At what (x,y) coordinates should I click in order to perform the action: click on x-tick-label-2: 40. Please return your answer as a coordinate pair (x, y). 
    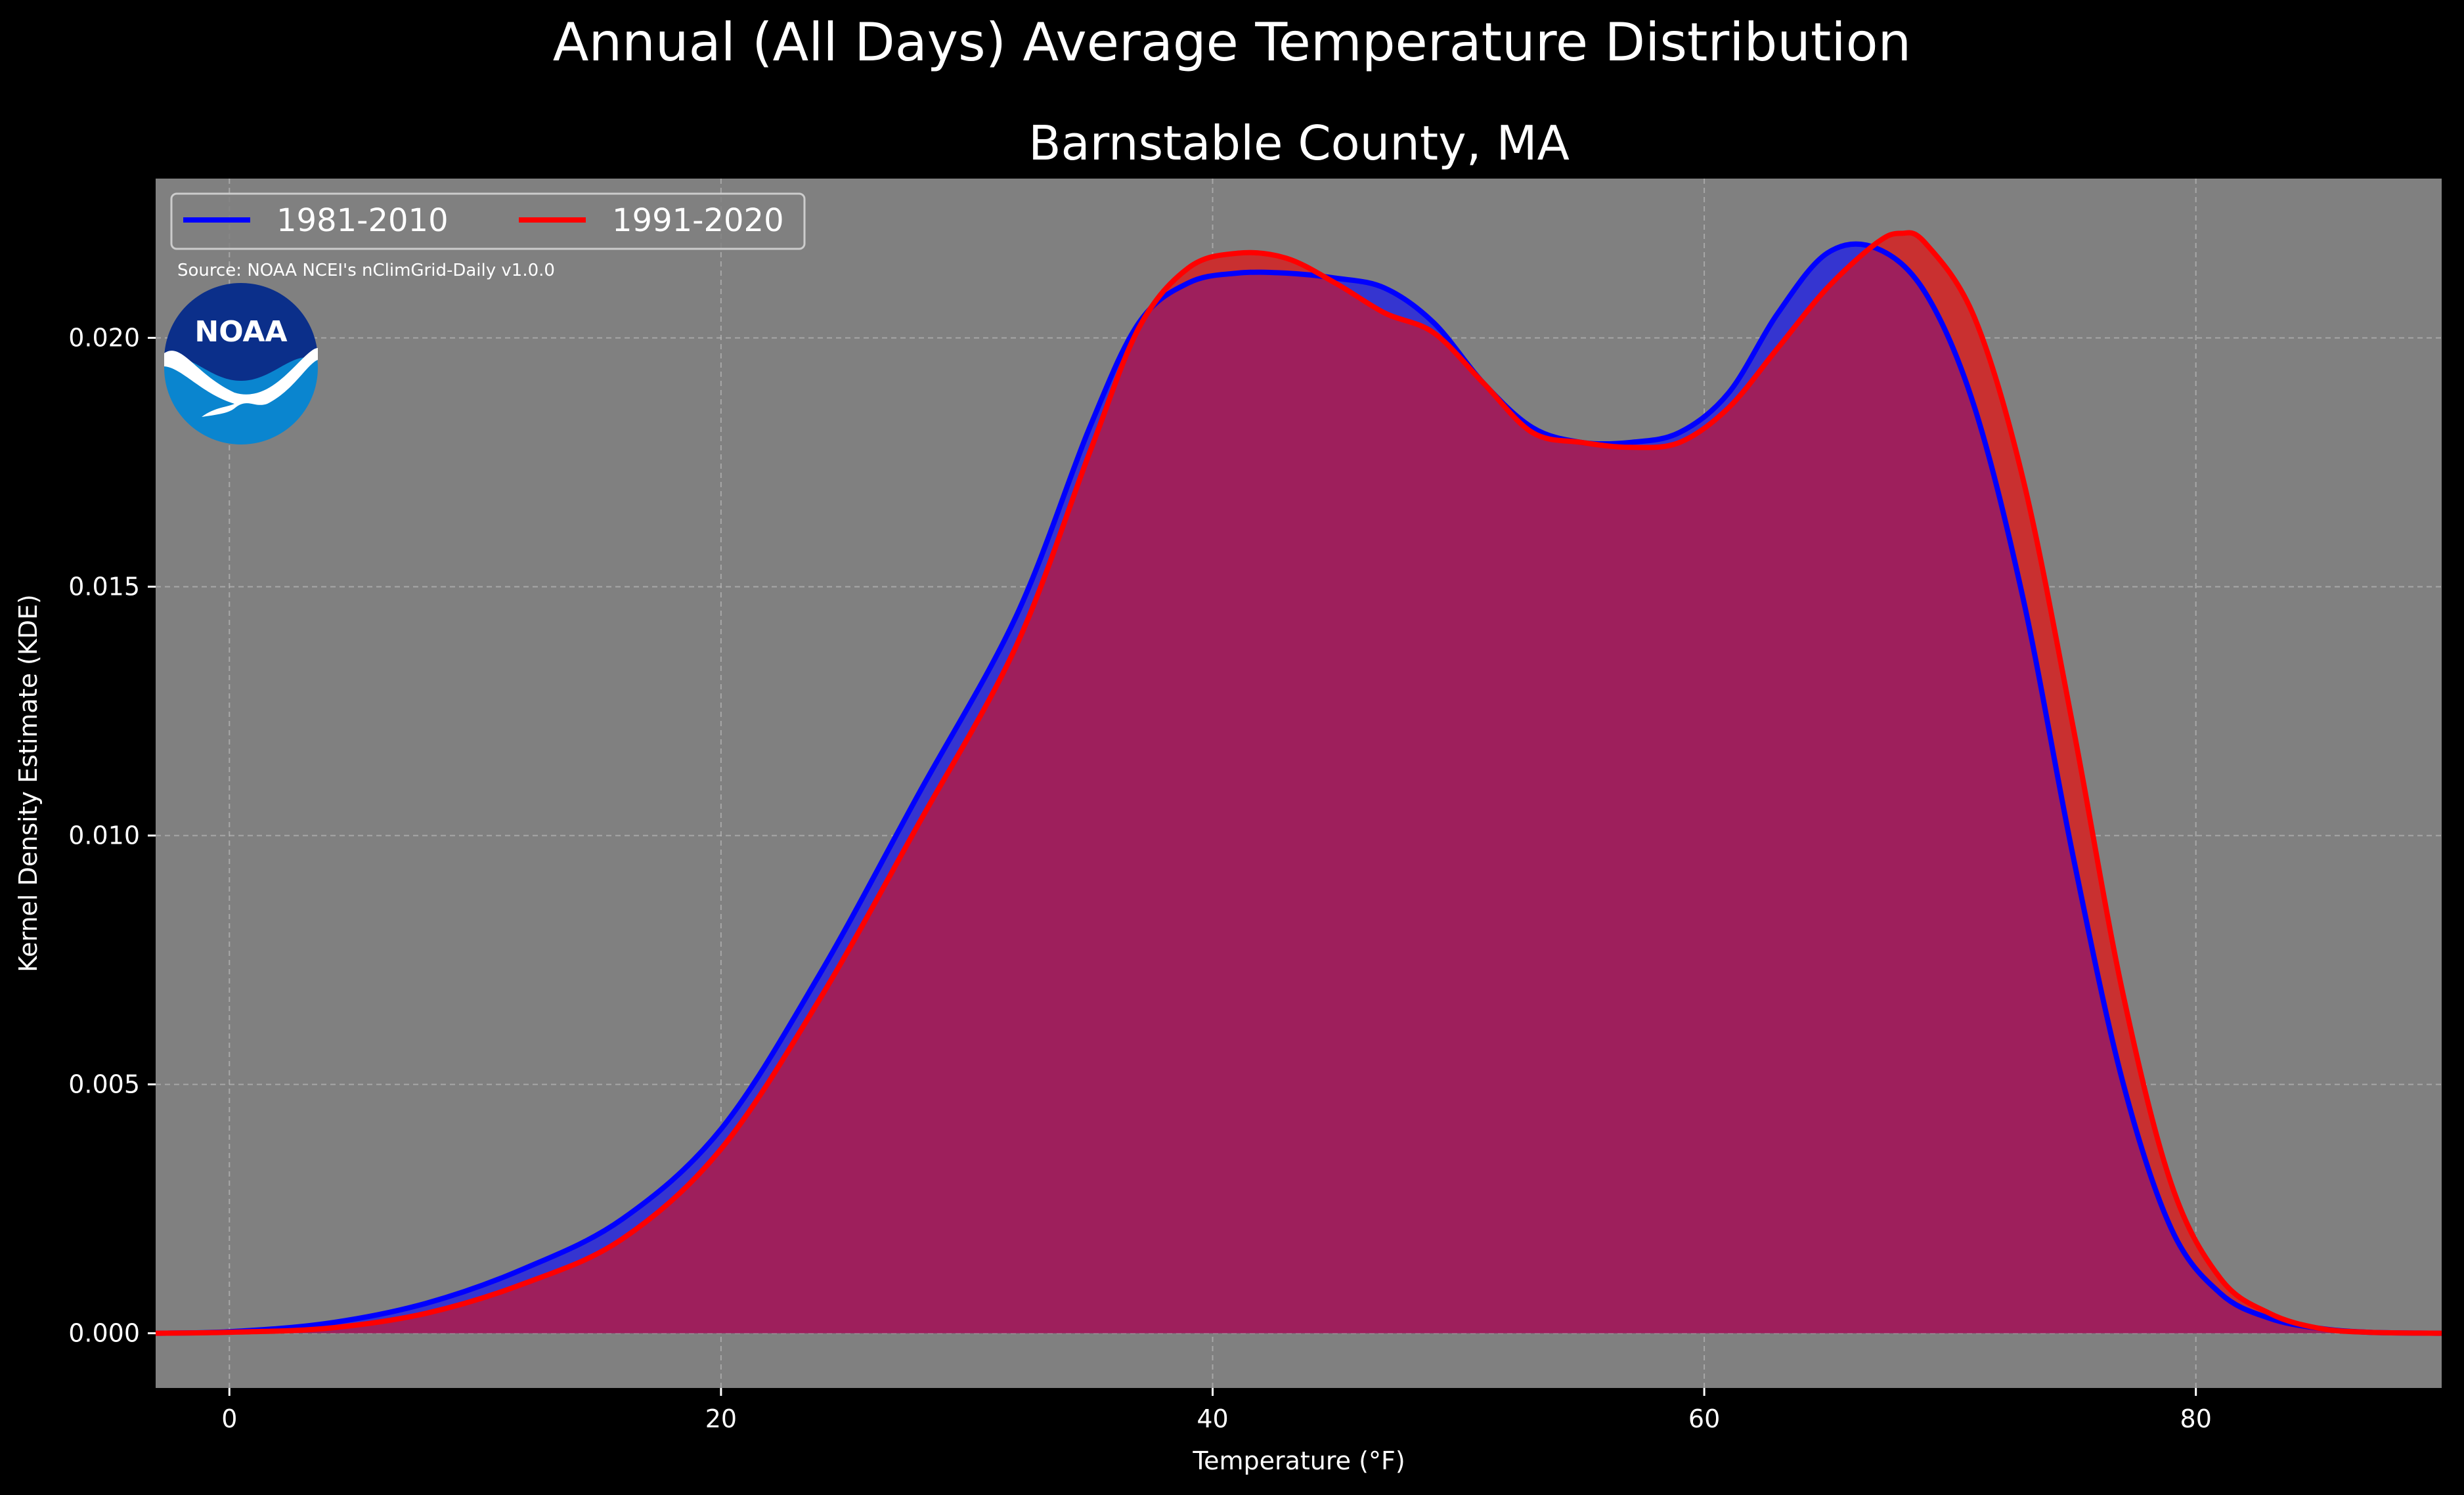
    Looking at the image, I should click on (1212, 1418).